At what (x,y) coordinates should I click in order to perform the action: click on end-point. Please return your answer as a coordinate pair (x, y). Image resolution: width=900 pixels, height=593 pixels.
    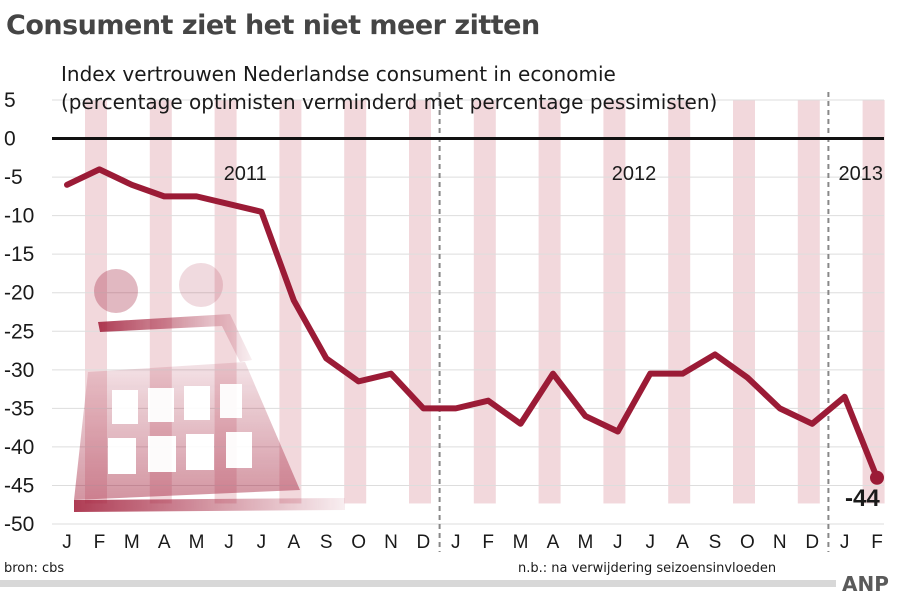
    Looking at the image, I should click on (877, 477).